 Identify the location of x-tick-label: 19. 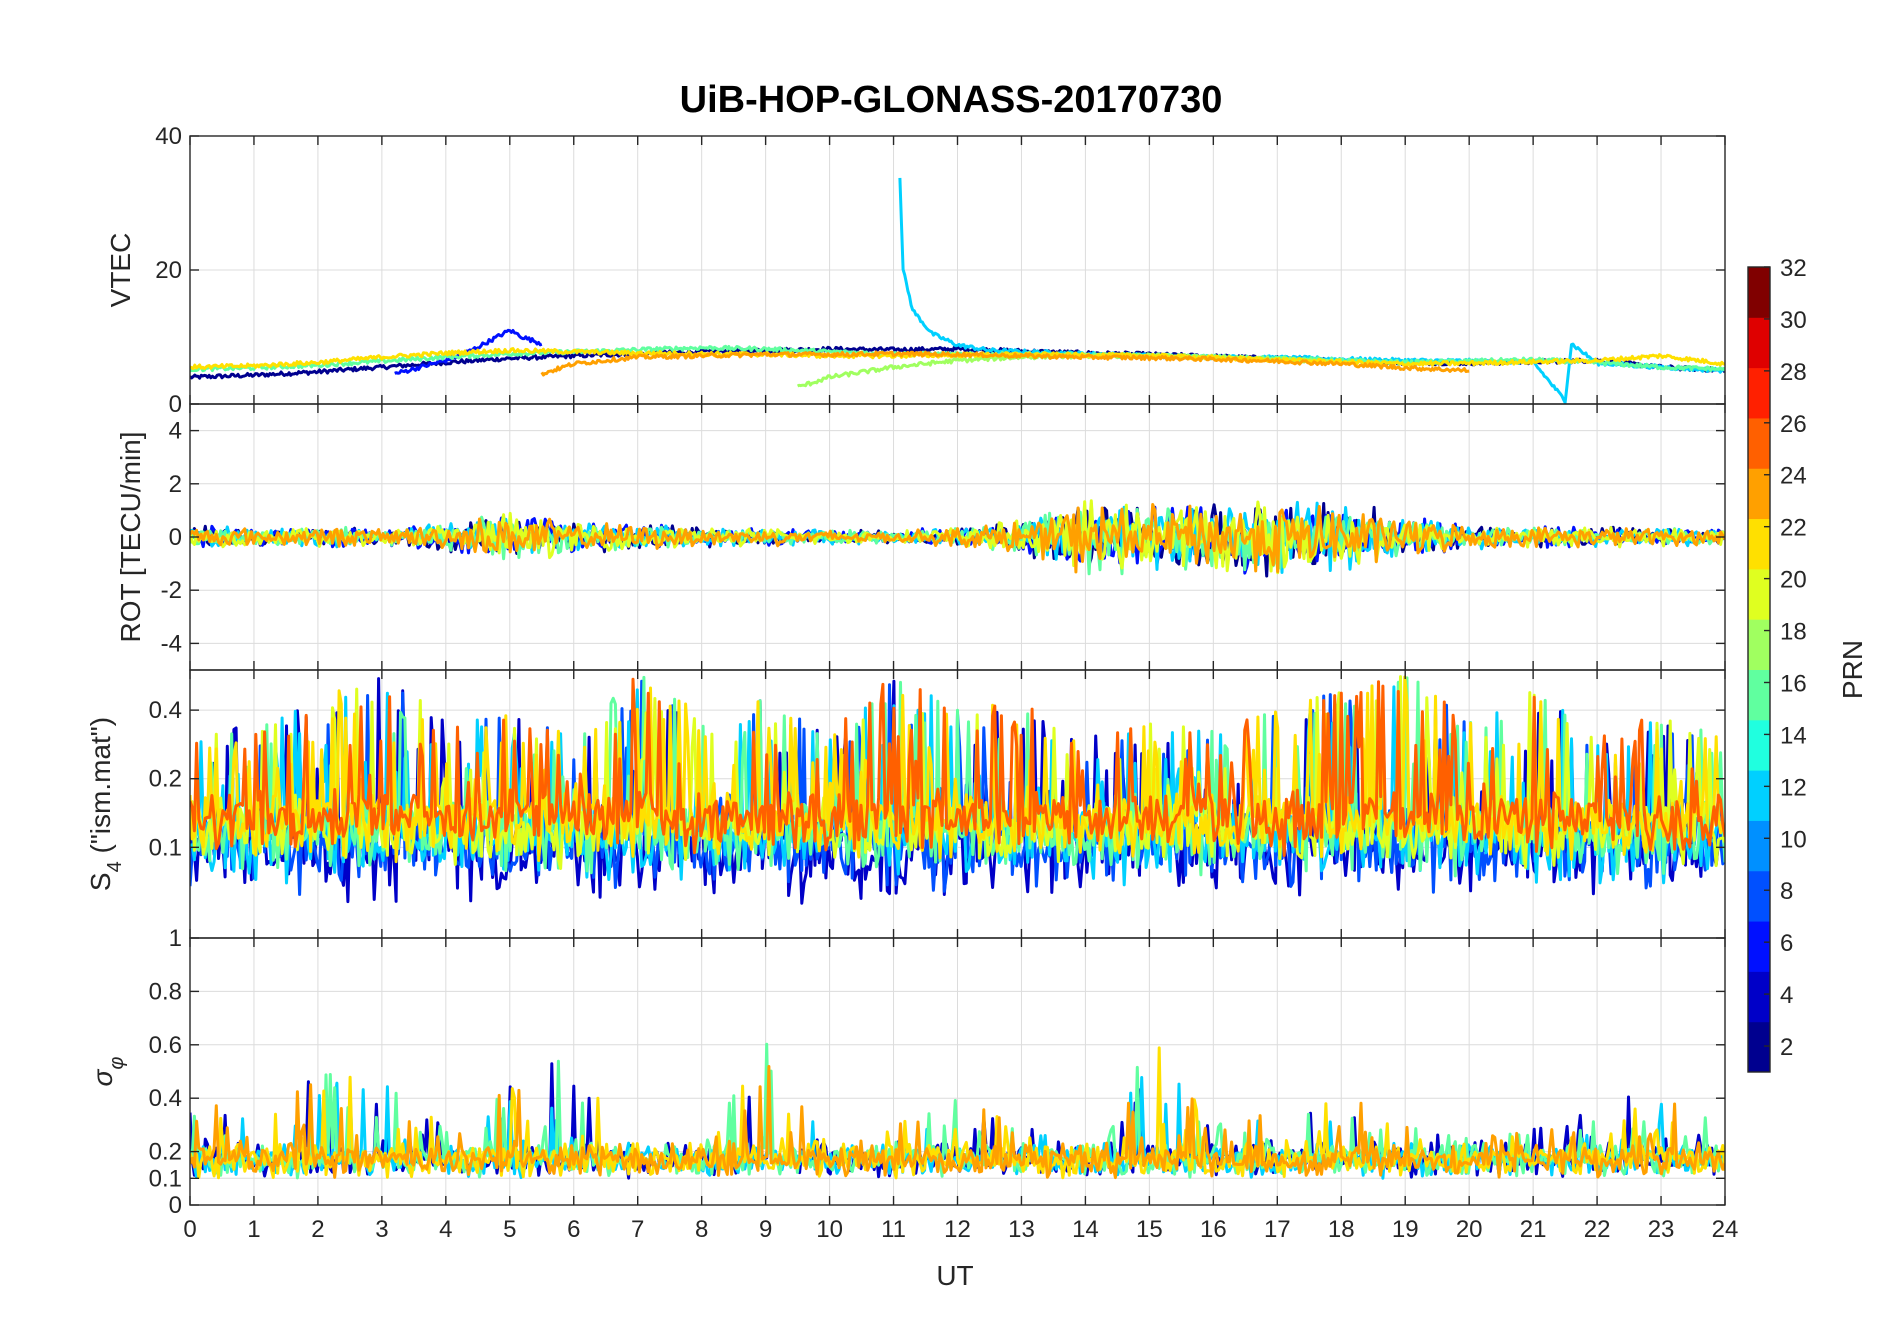
(1405, 1229).